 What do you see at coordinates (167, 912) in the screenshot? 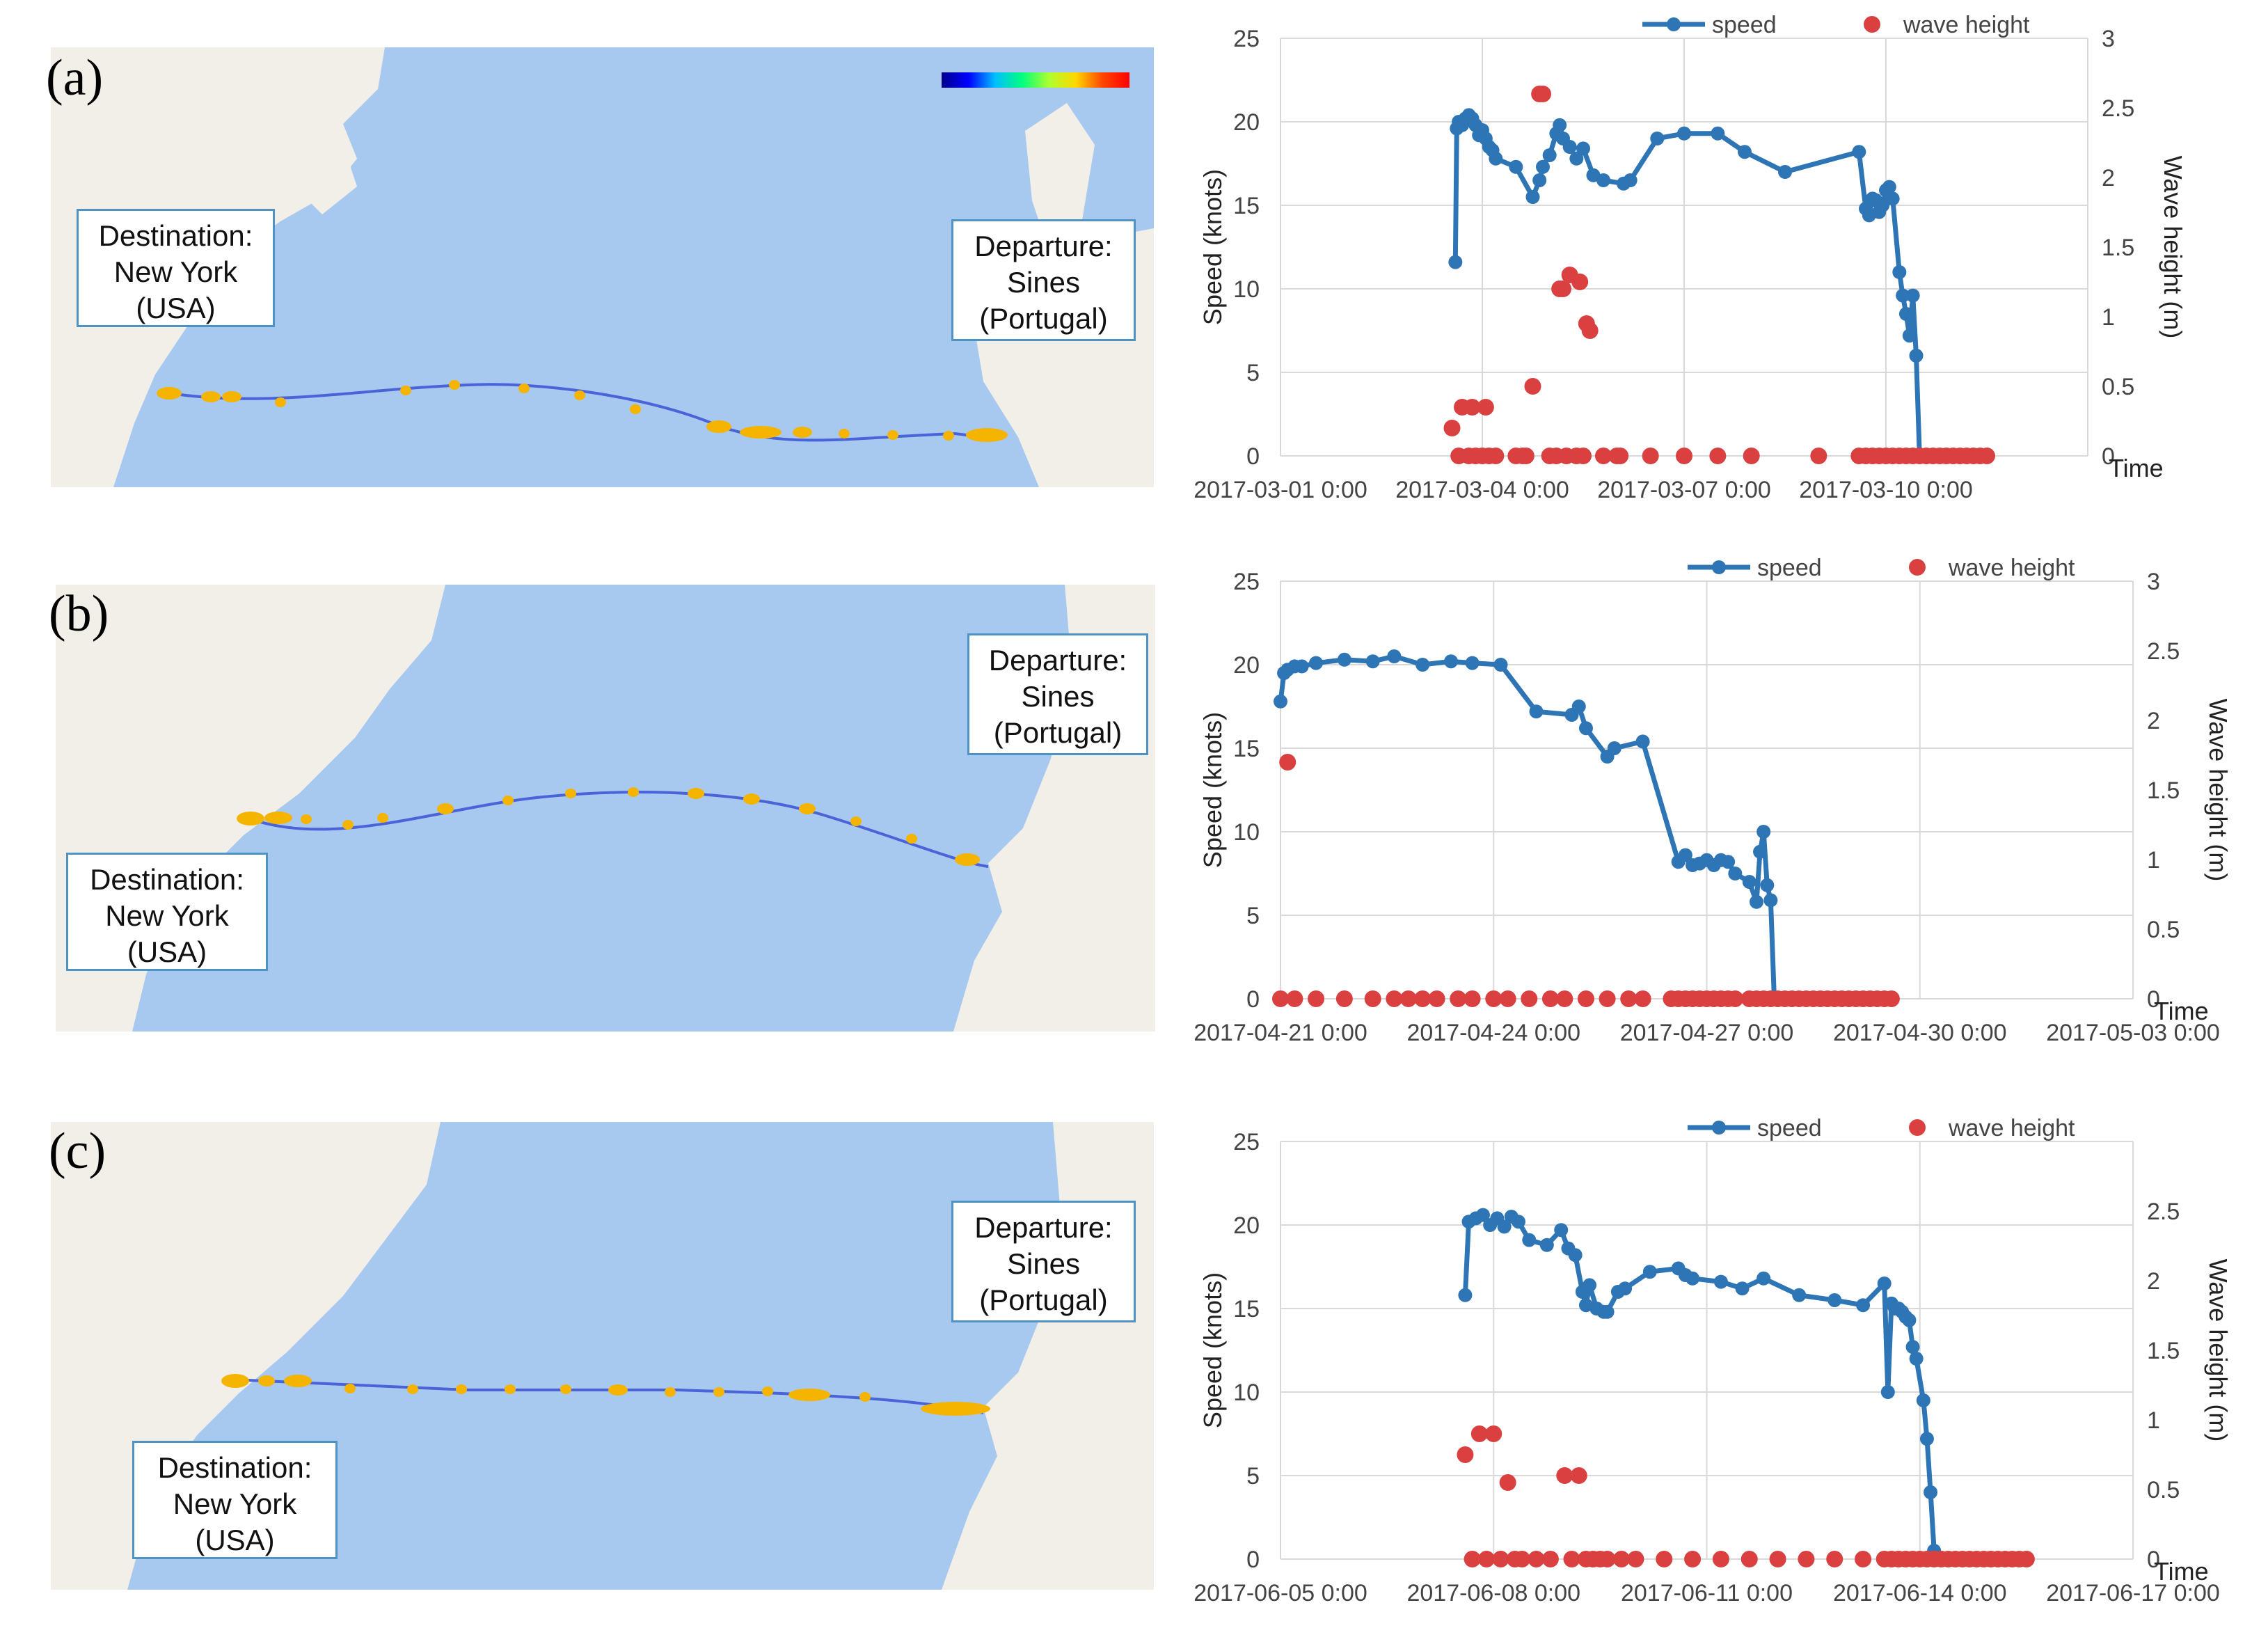
I see `destination-callout-b: Destination: New York (USA)` at bounding box center [167, 912].